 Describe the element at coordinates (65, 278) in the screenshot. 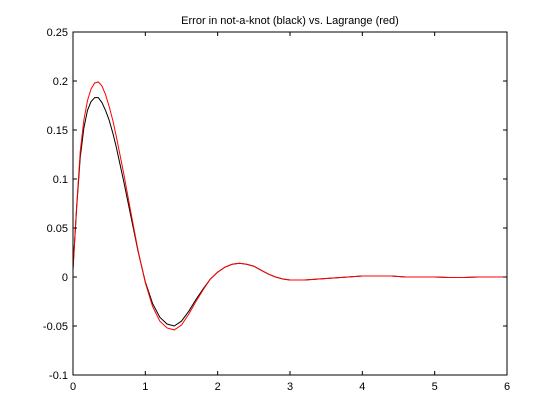

I see `y-tick-label: 0` at that location.